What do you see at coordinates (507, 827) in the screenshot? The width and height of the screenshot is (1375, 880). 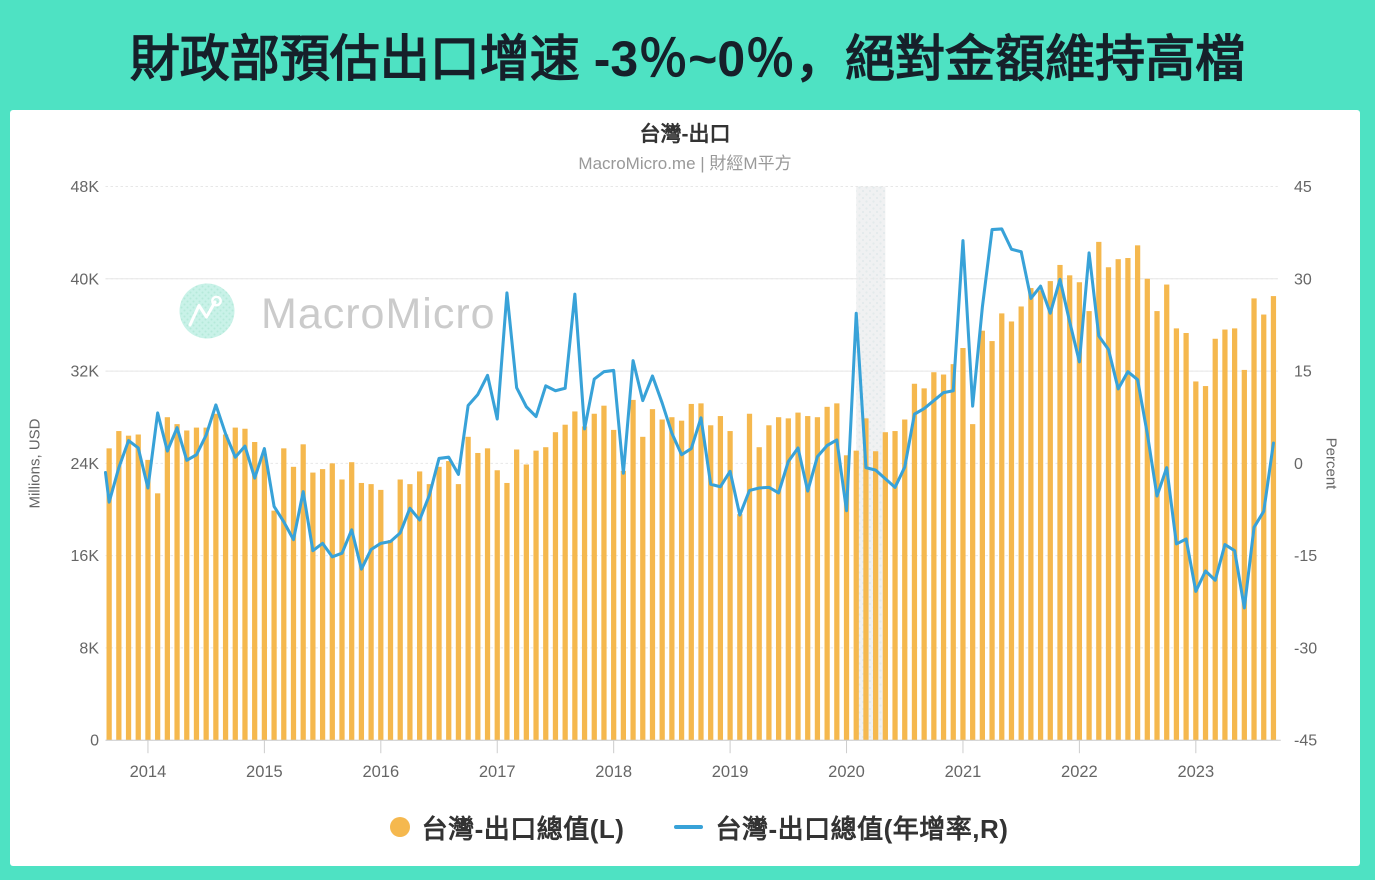 I see `legend-item-exports: 台灣-出口總值(L)` at bounding box center [507, 827].